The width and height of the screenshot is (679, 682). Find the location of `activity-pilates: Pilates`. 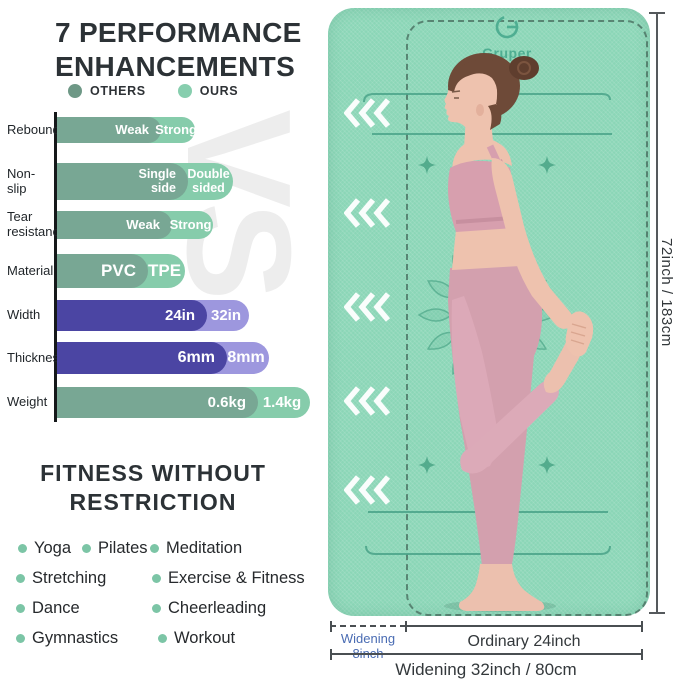

activity-pilates: Pilates is located at coordinates (115, 548).